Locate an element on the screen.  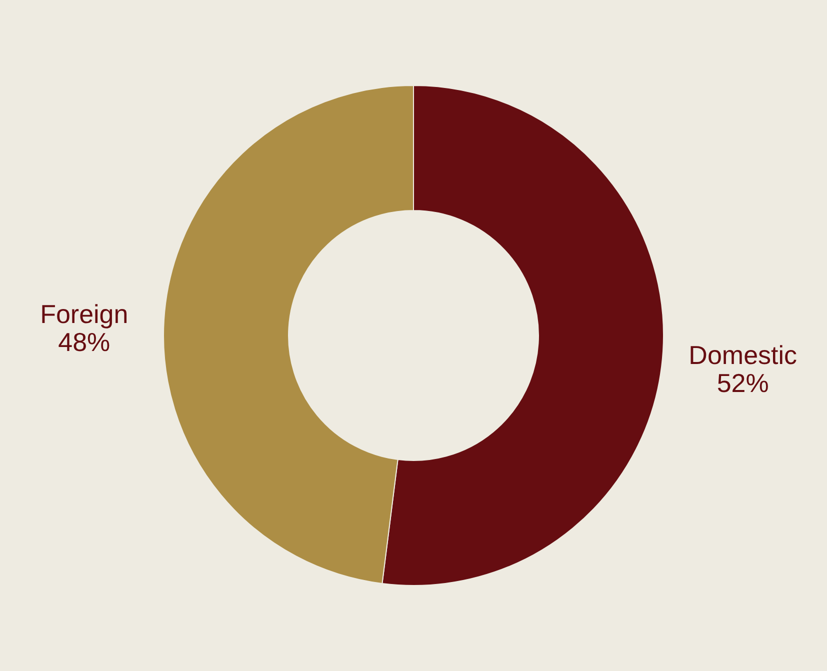
data-label: 52% is located at coordinates (742, 383).